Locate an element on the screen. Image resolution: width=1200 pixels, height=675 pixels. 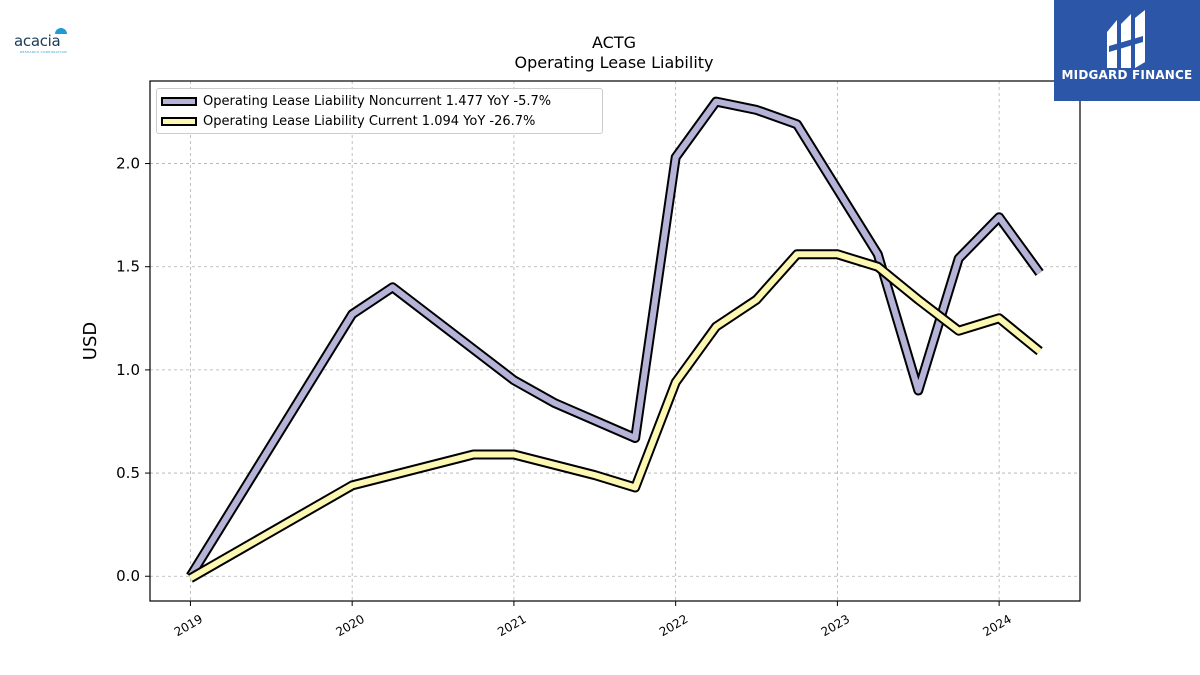
midgard-finance-badge: MIDGARD FINANCE is located at coordinates (1127, 50).